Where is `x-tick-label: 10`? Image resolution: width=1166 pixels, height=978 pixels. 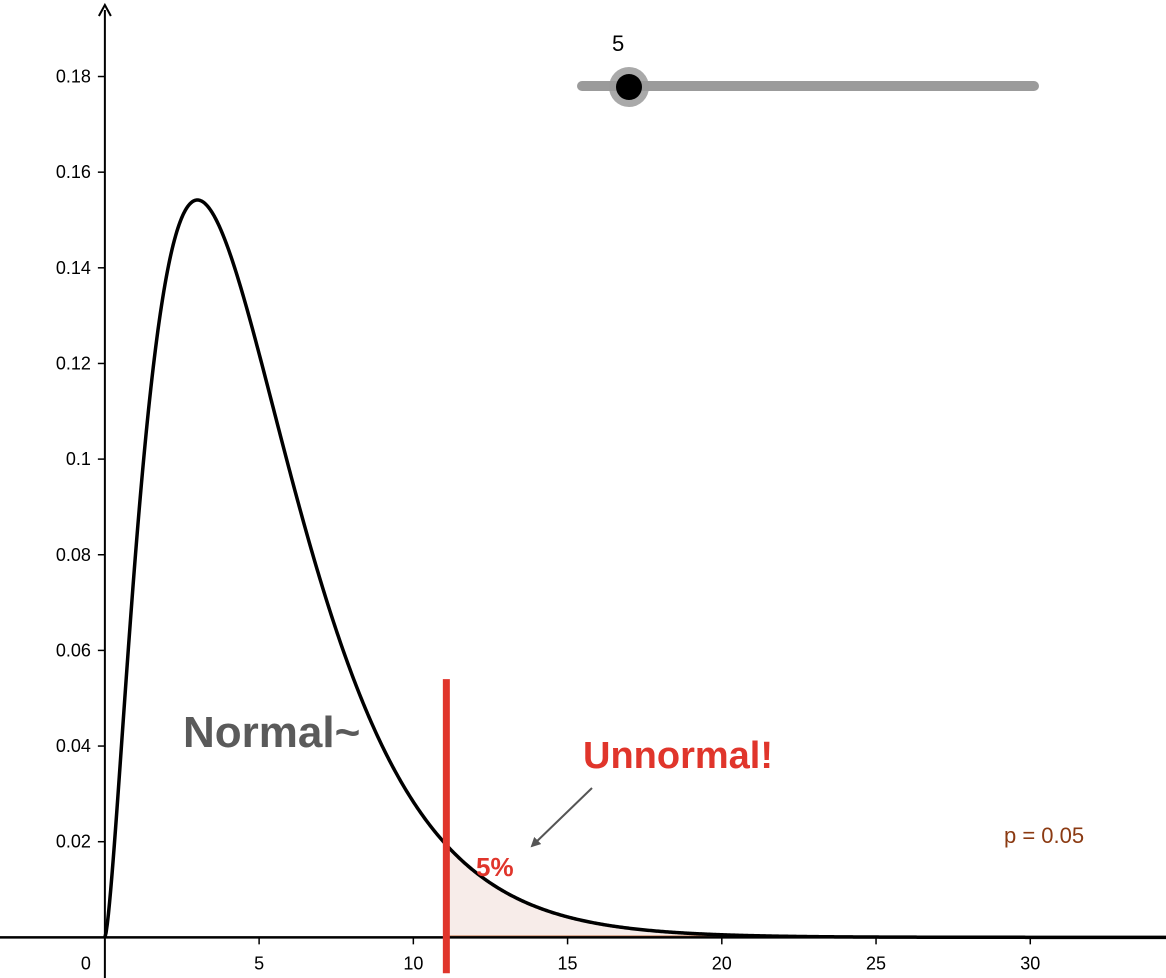 x-tick-label: 10 is located at coordinates (413, 963).